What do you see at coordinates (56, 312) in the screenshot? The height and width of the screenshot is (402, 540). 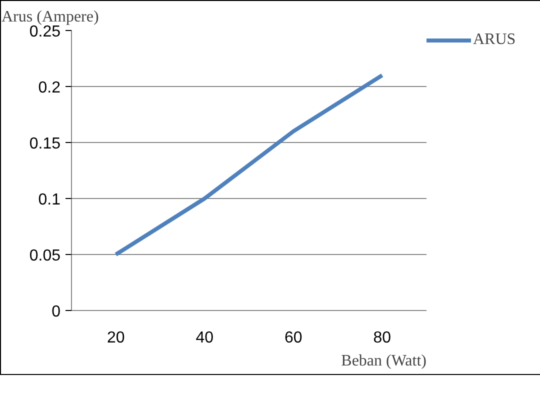 I see `y-tick-label: 0` at bounding box center [56, 312].